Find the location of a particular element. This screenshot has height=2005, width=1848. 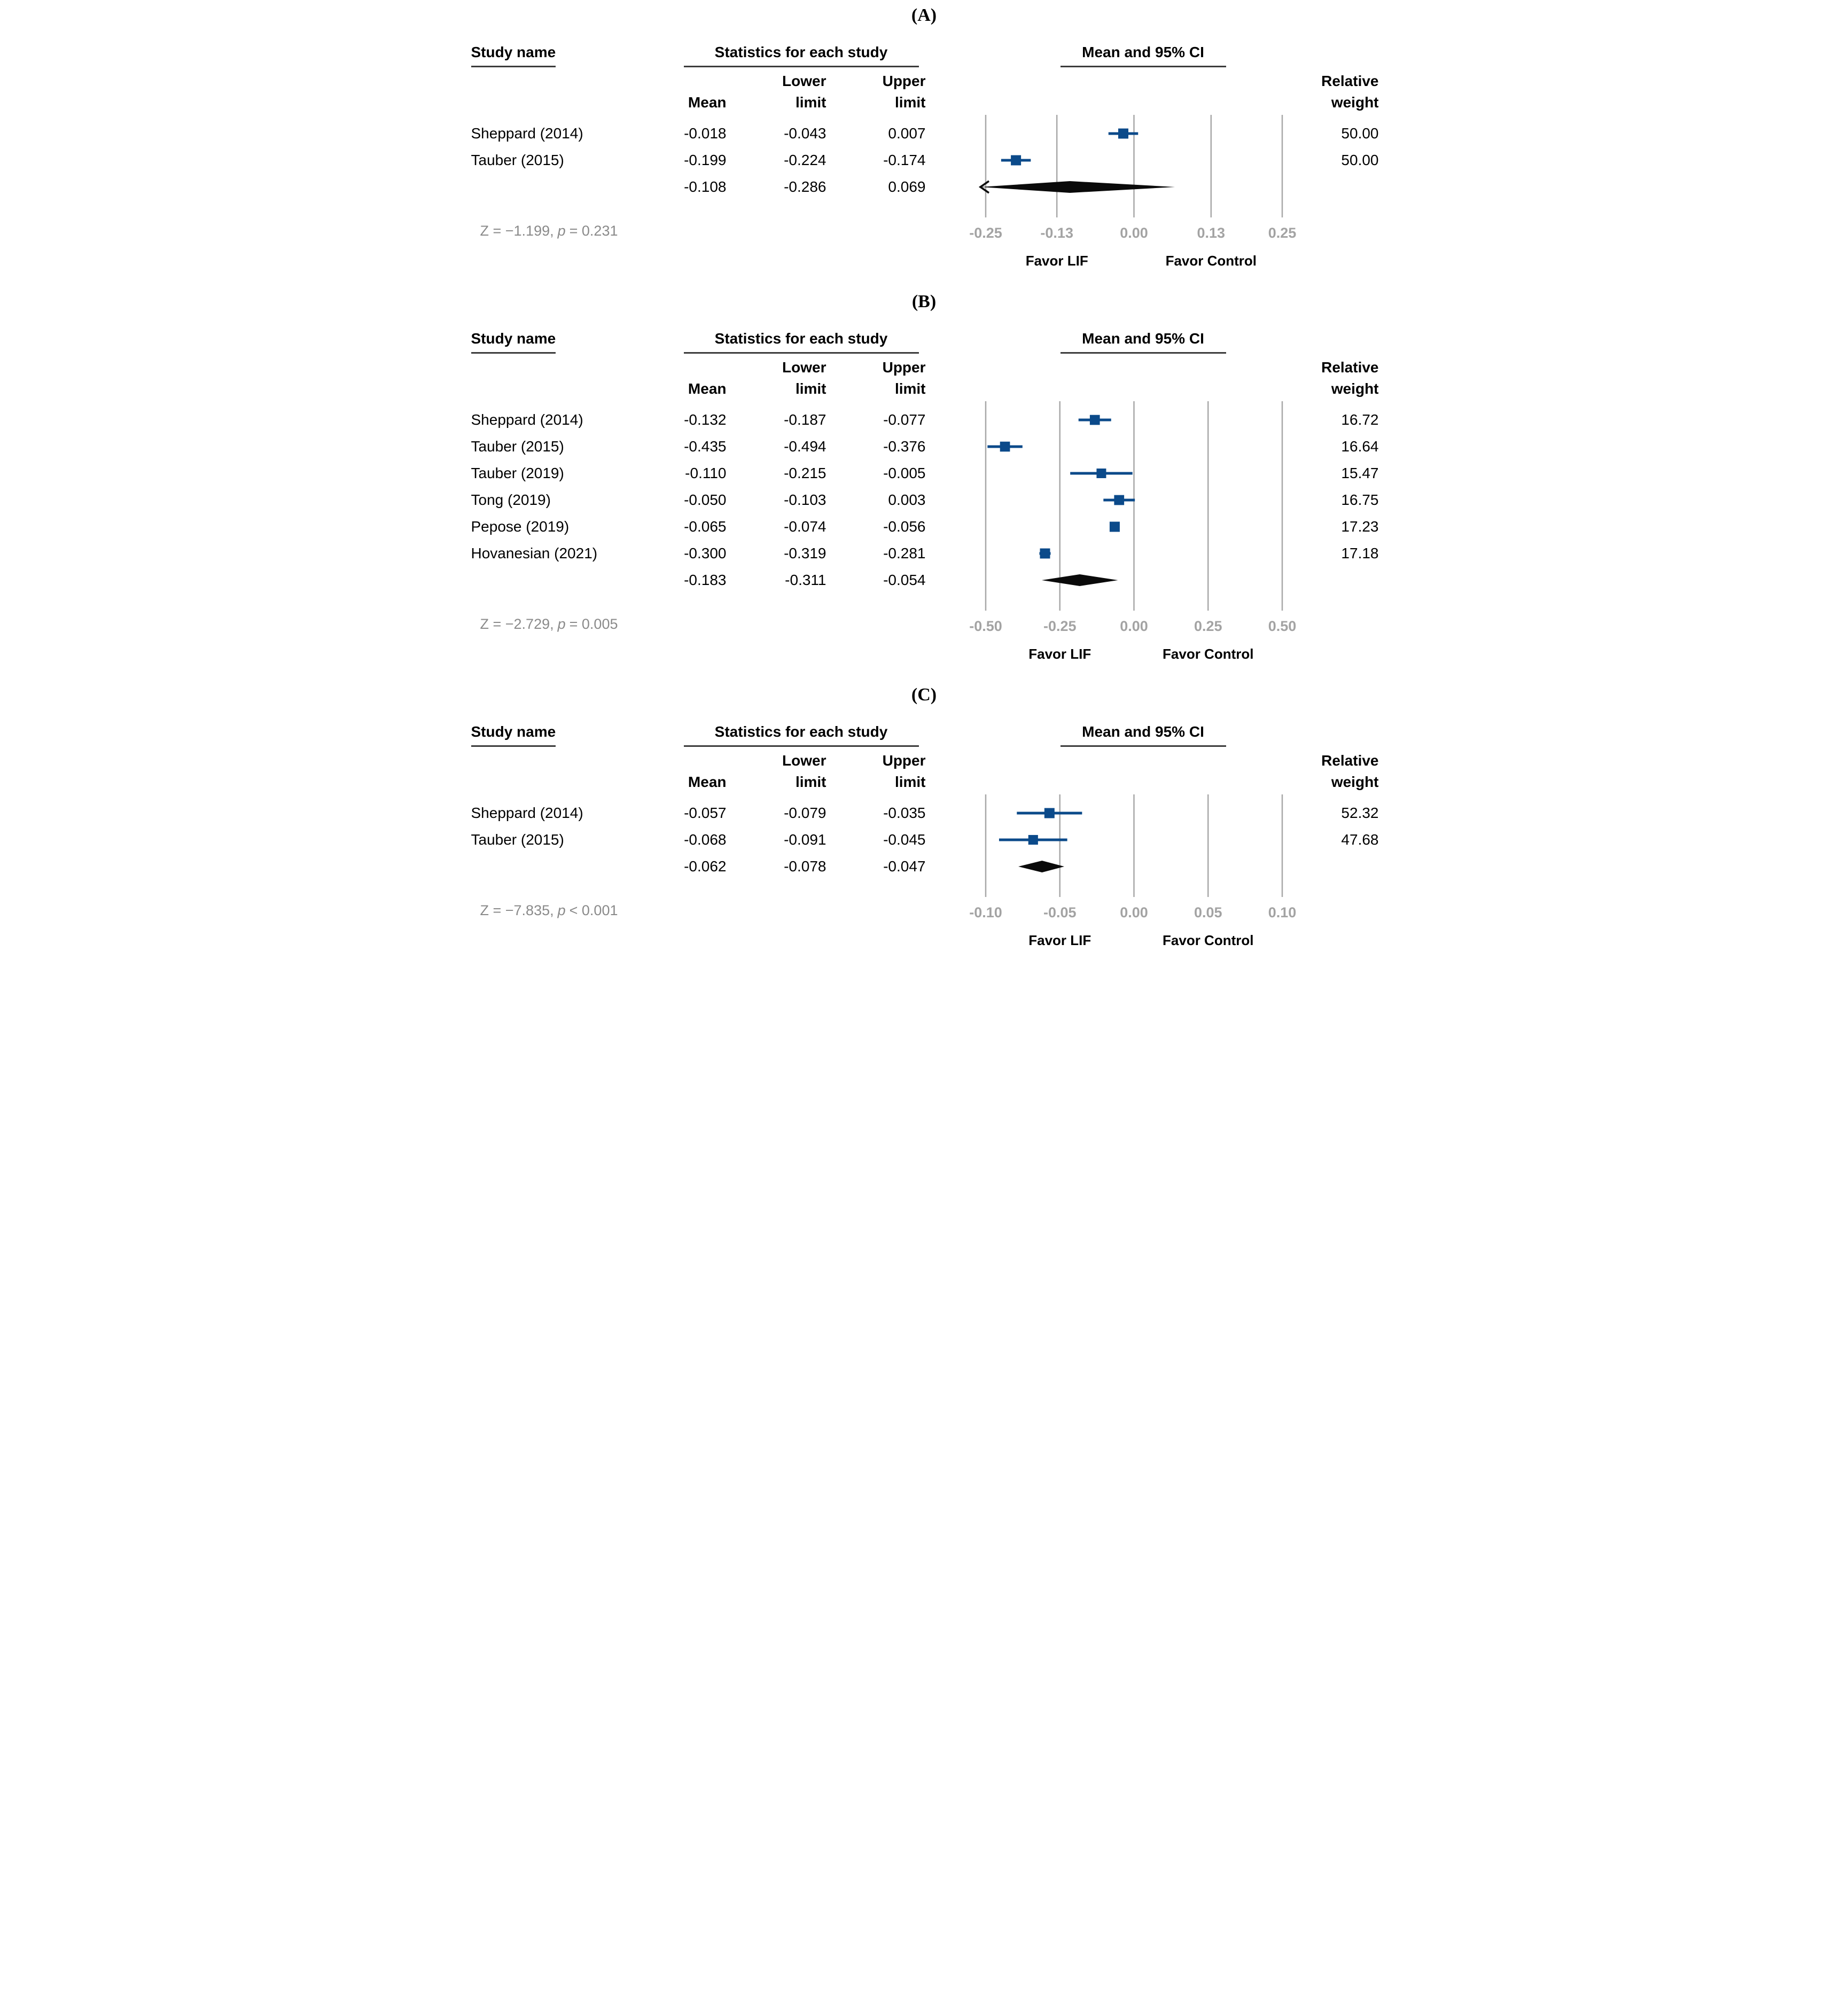

relative-weight-value: 52.32 is located at coordinates (1360, 813).